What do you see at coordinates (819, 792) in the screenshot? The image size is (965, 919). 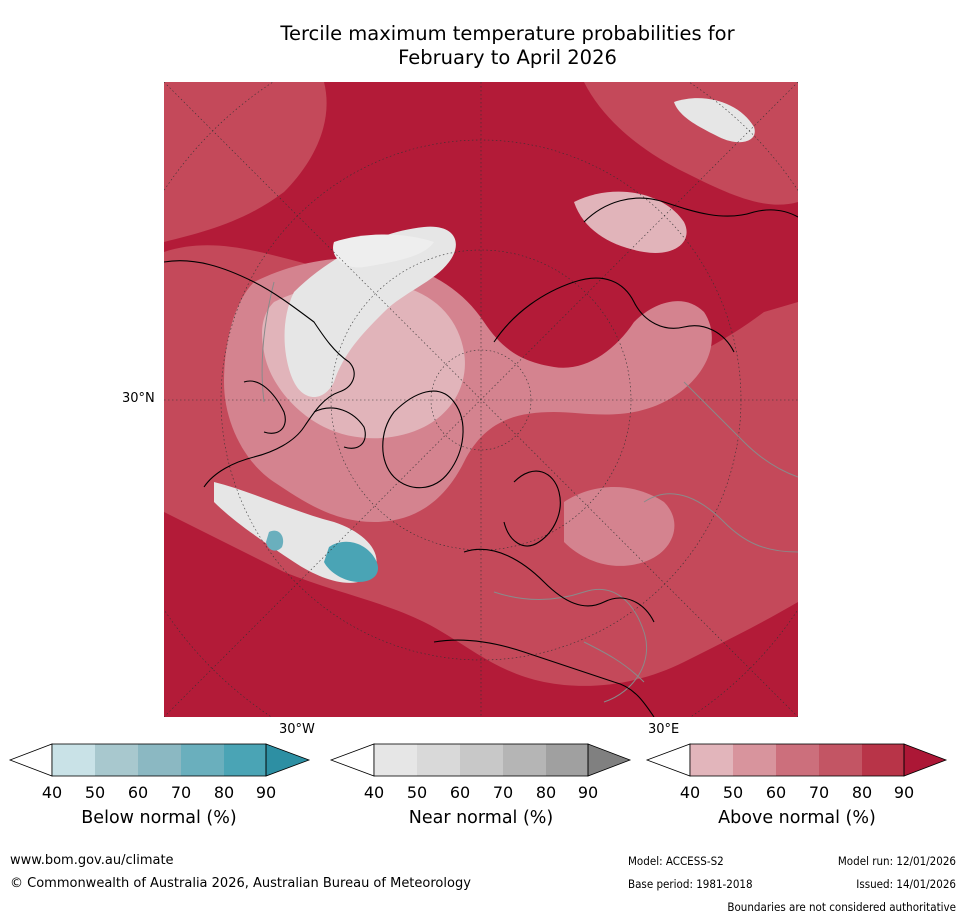 I see `colorbar-above-tick: 70` at bounding box center [819, 792].